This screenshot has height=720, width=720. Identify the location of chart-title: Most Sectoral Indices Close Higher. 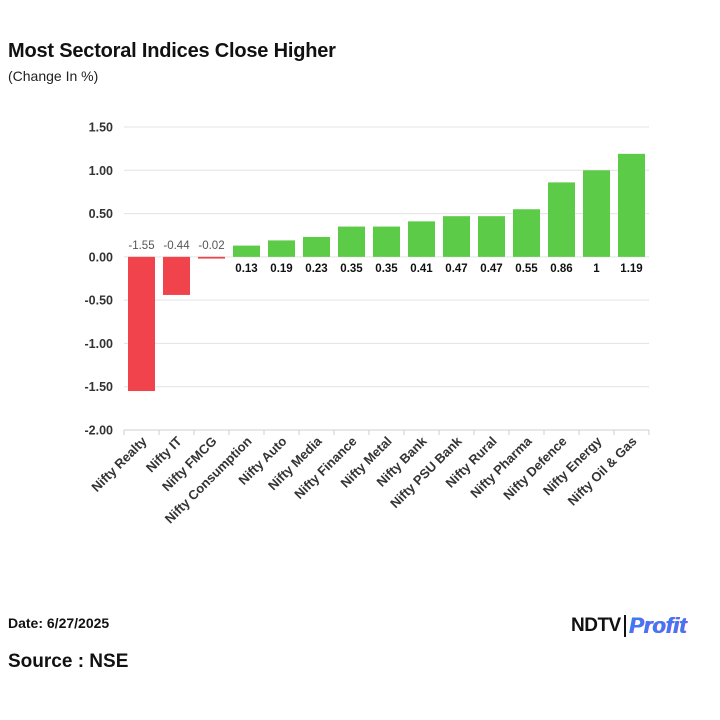
(172, 51).